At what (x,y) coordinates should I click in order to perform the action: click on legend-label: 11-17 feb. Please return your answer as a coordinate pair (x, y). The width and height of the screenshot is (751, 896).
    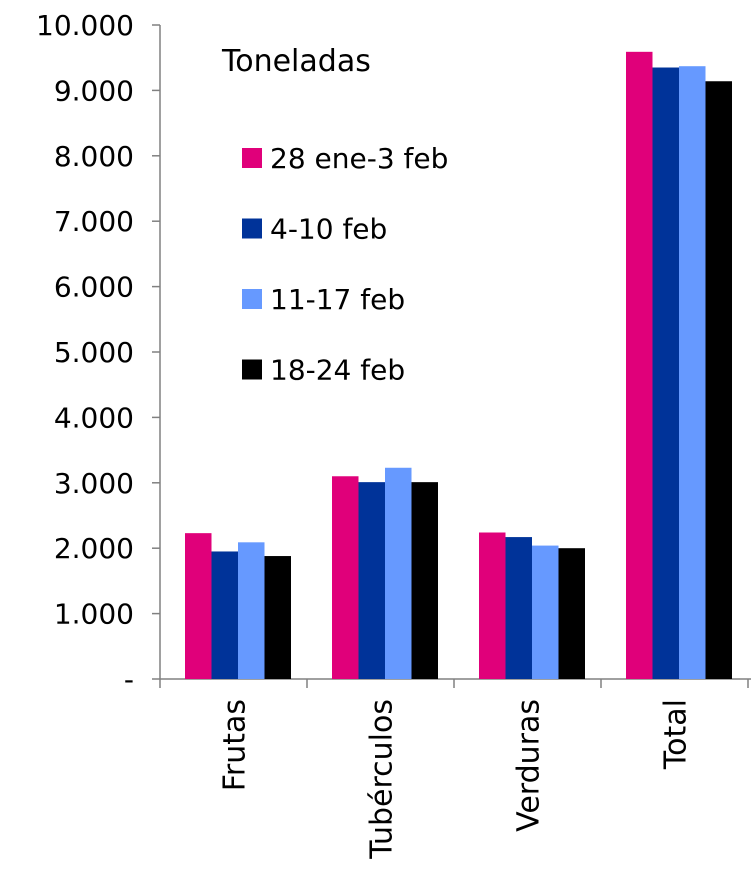
    Looking at the image, I should click on (337, 299).